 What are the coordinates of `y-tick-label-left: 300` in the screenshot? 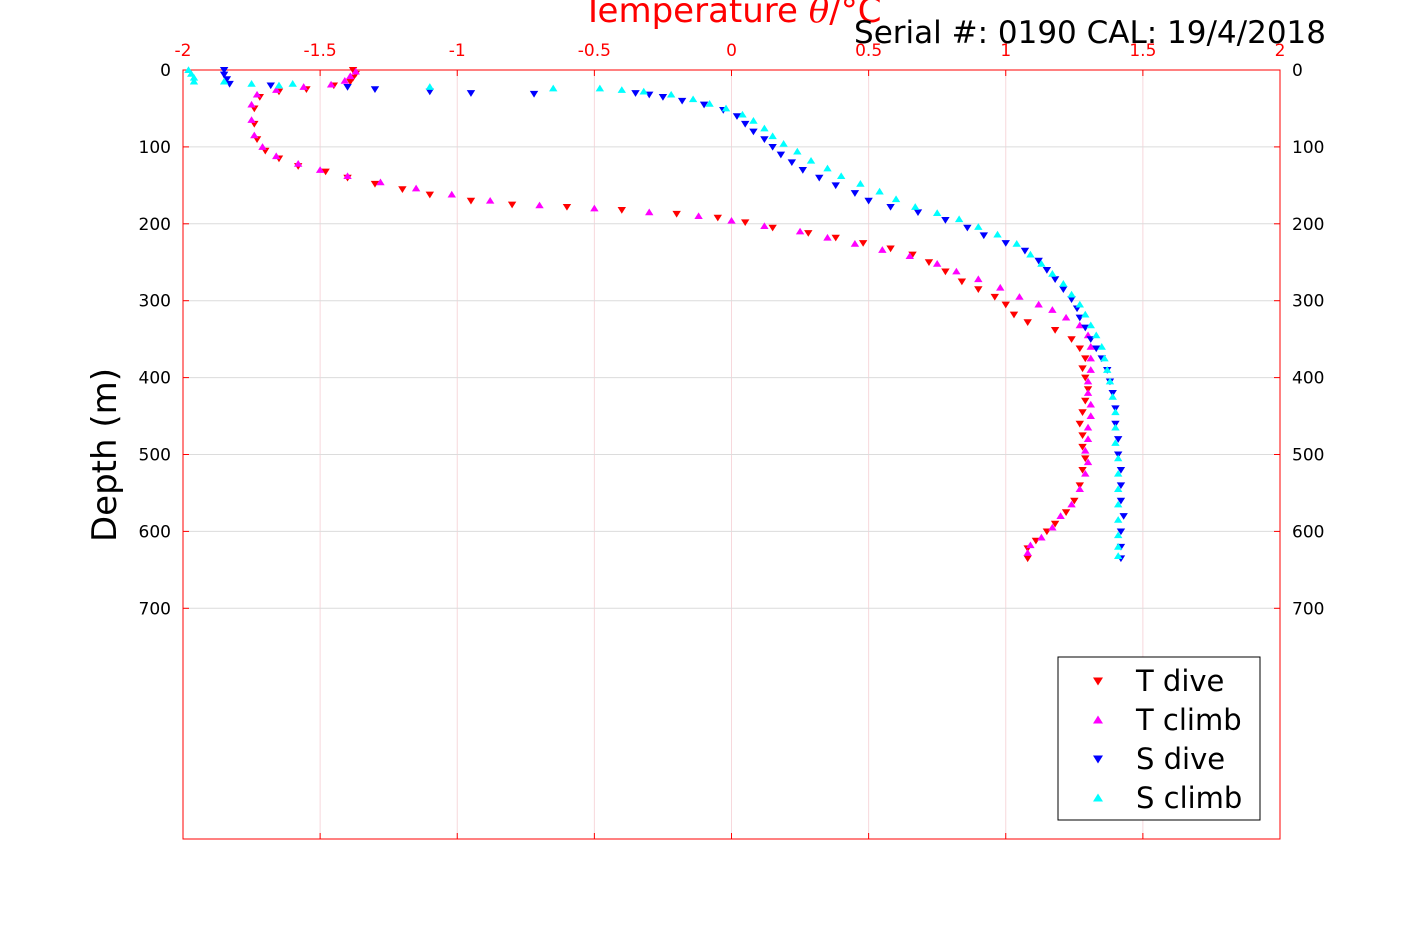 It's located at (155, 302).